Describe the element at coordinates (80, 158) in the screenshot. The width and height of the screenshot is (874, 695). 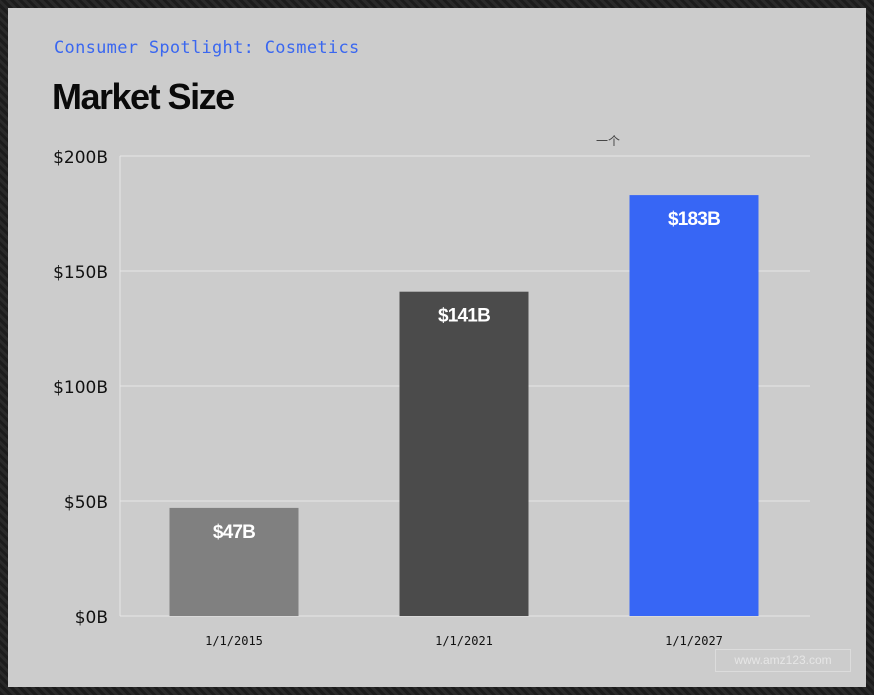
I see `y-tick-label: $200B` at that location.